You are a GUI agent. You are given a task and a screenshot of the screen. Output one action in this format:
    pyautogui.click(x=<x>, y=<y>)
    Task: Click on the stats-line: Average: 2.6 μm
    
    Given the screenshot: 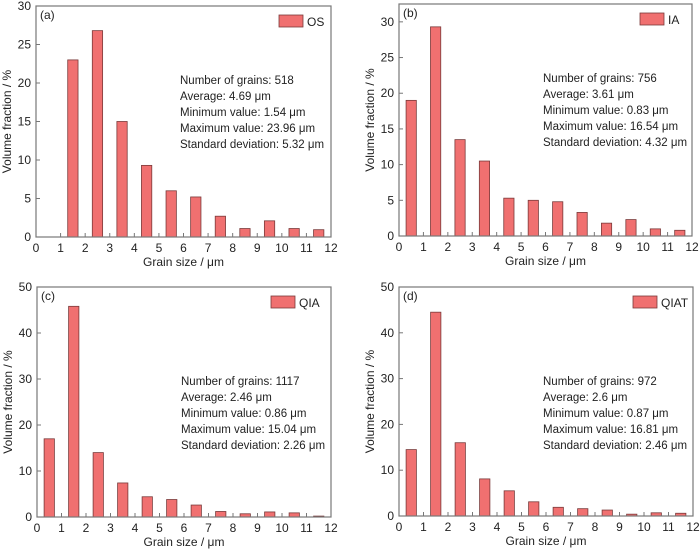 What is the action you would take?
    pyautogui.click(x=585, y=398)
    